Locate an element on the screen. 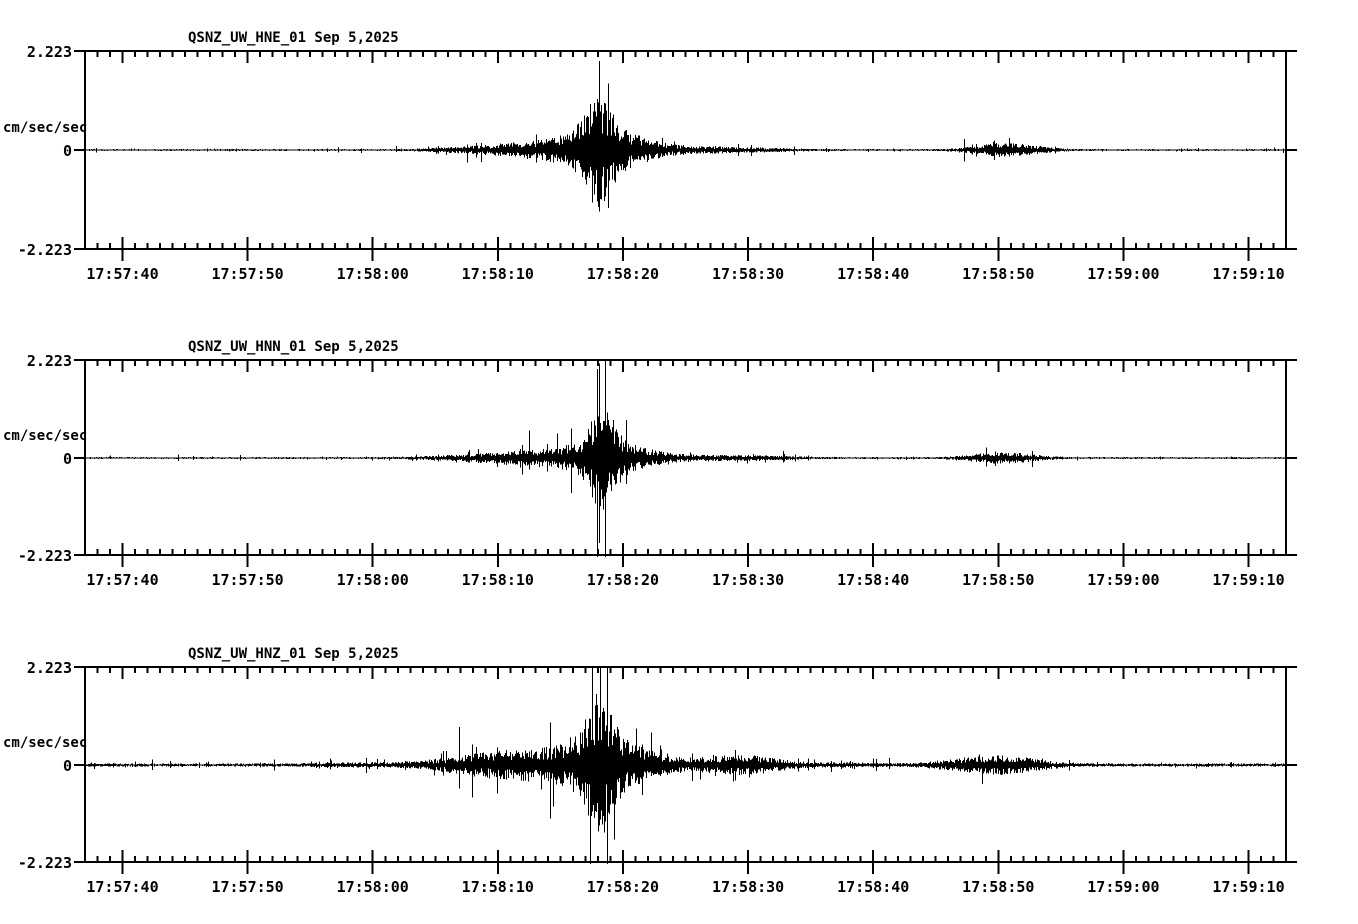 This screenshot has height=924, width=1358. waveform-trace is located at coordinates (686, 136).